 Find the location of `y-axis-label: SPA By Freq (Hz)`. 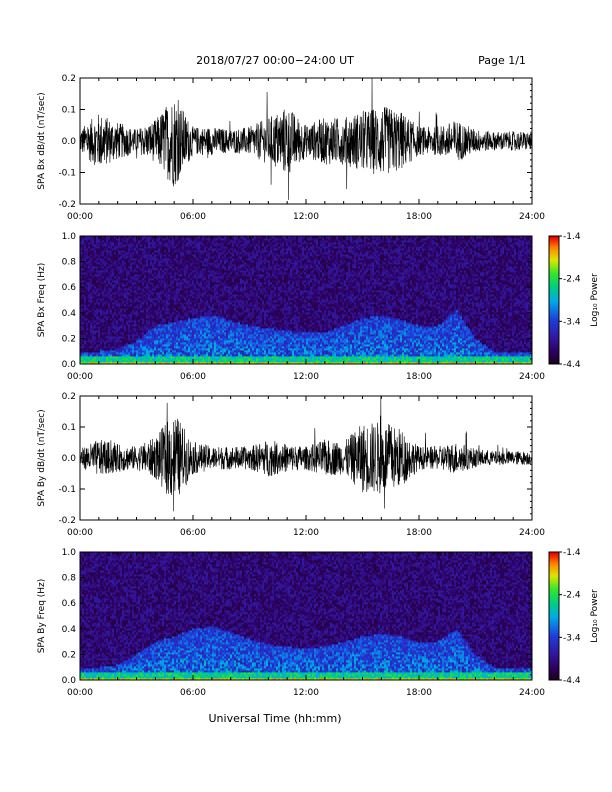

y-axis-label: SPA By Freq (Hz) is located at coordinates (42, 616).